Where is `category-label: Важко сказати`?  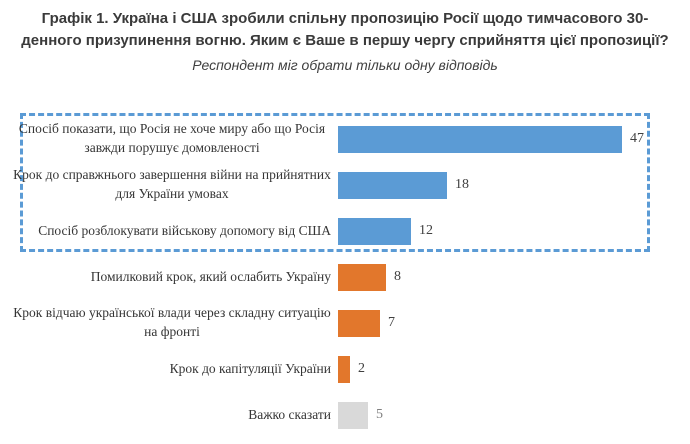
category-label: Важко сказати is located at coordinates (289, 414).